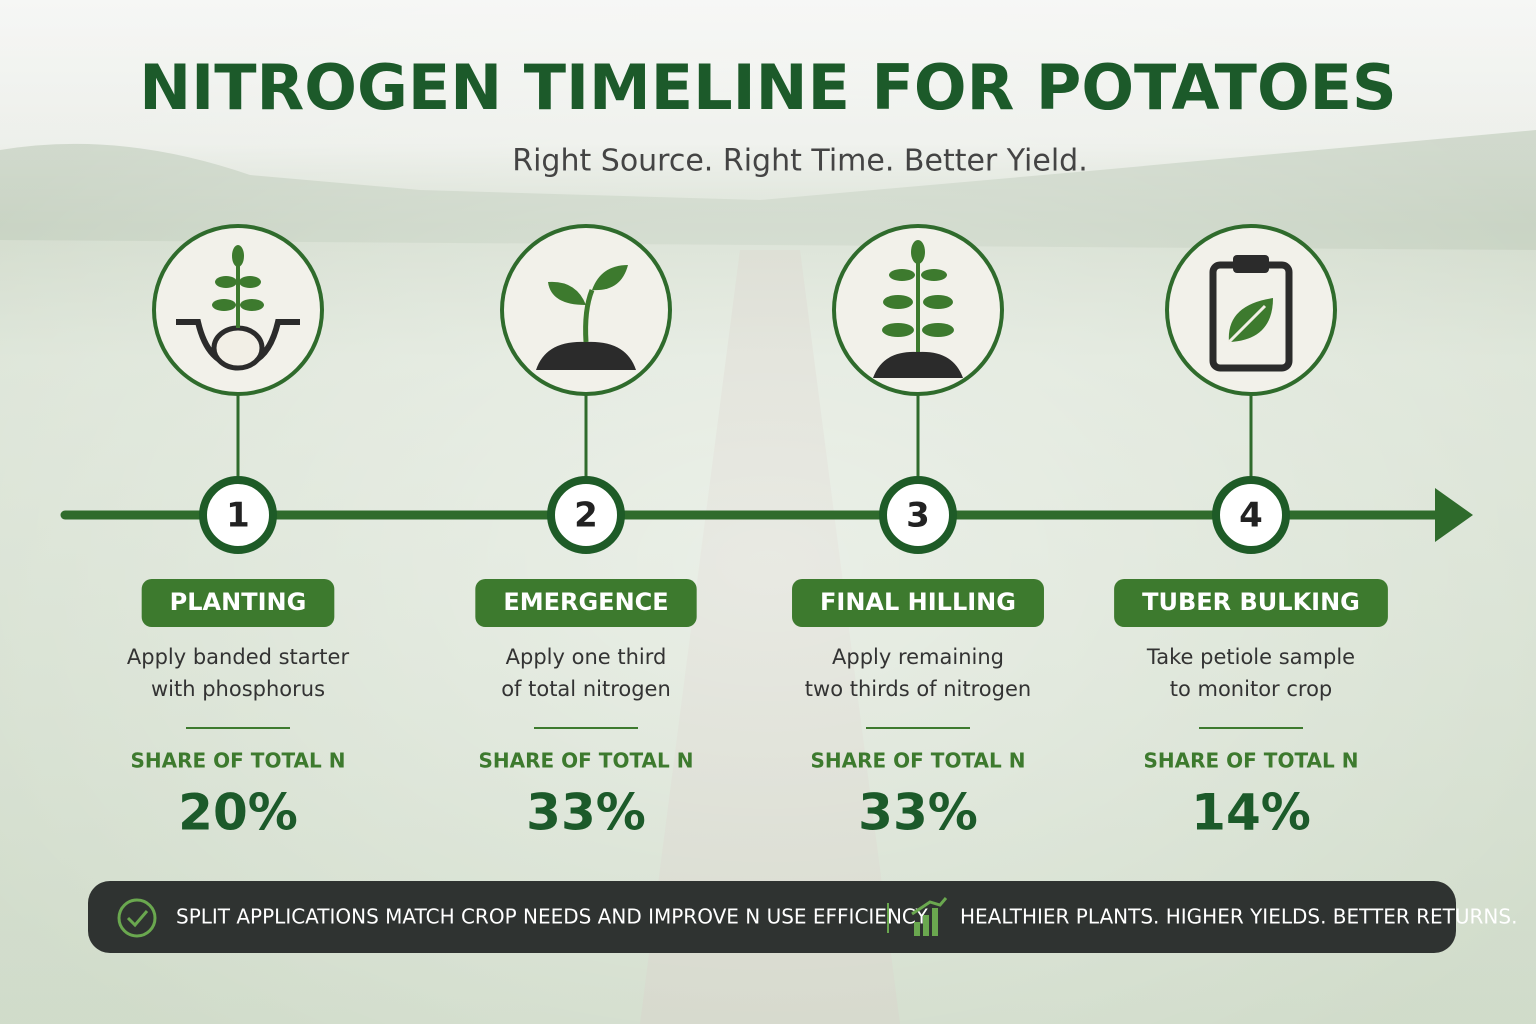 The image size is (1536, 1024). Describe the element at coordinates (238, 308) in the screenshot. I see `icon-planting` at that location.